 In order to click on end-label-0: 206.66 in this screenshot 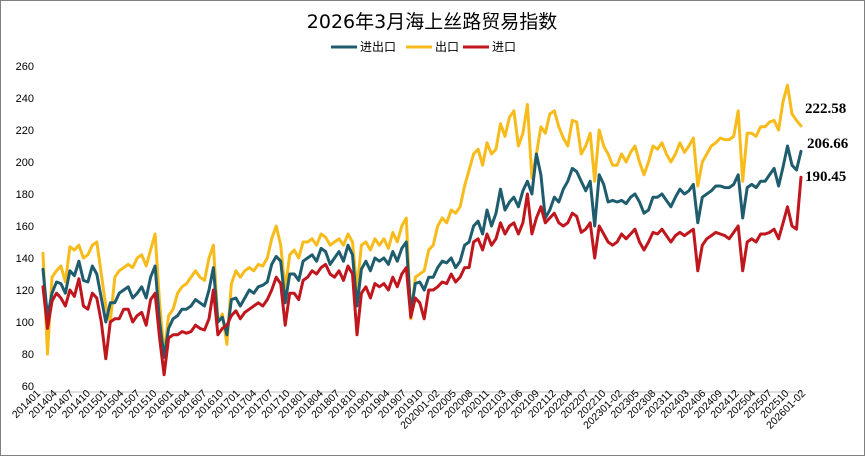, I will do `click(828, 144)`.